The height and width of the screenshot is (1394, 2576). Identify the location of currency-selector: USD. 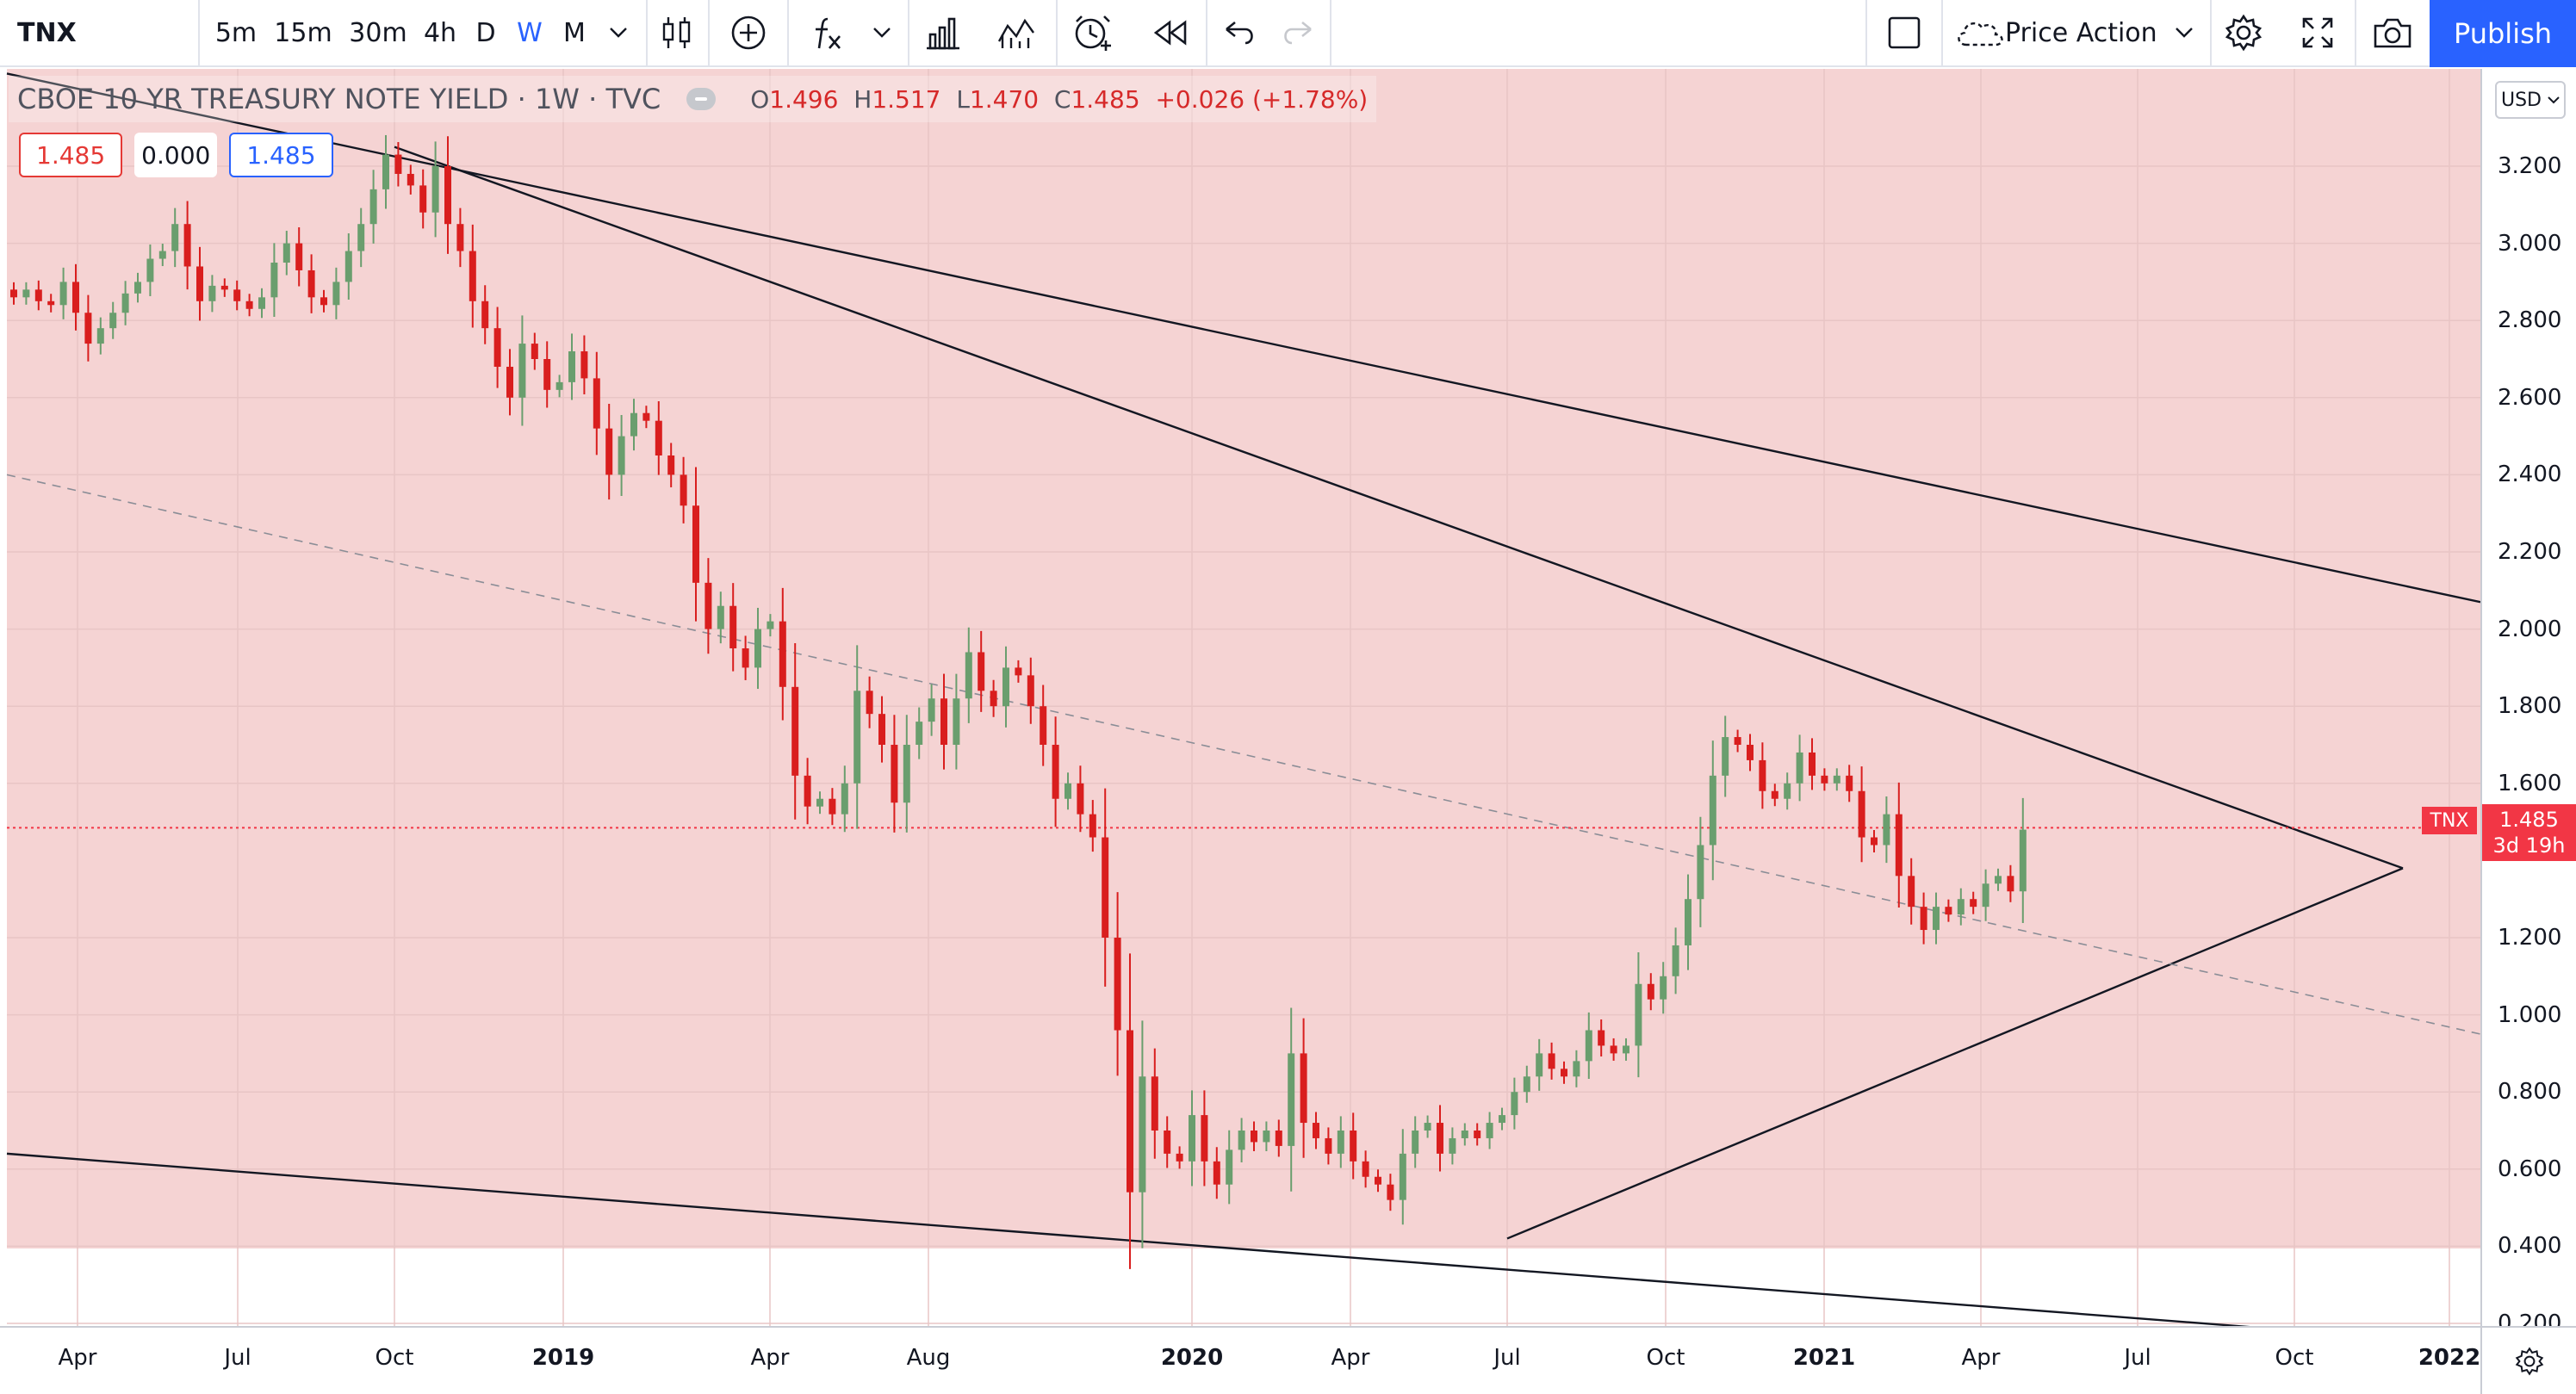
(2530, 100).